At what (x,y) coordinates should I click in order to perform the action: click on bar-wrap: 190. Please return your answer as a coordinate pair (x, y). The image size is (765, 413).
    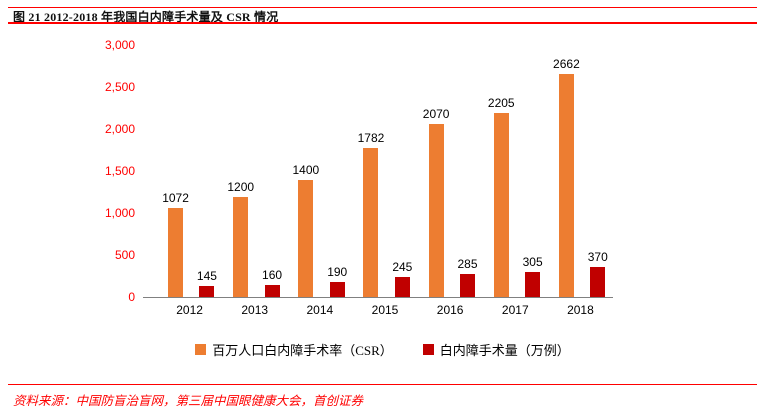
    Looking at the image, I should click on (337, 281).